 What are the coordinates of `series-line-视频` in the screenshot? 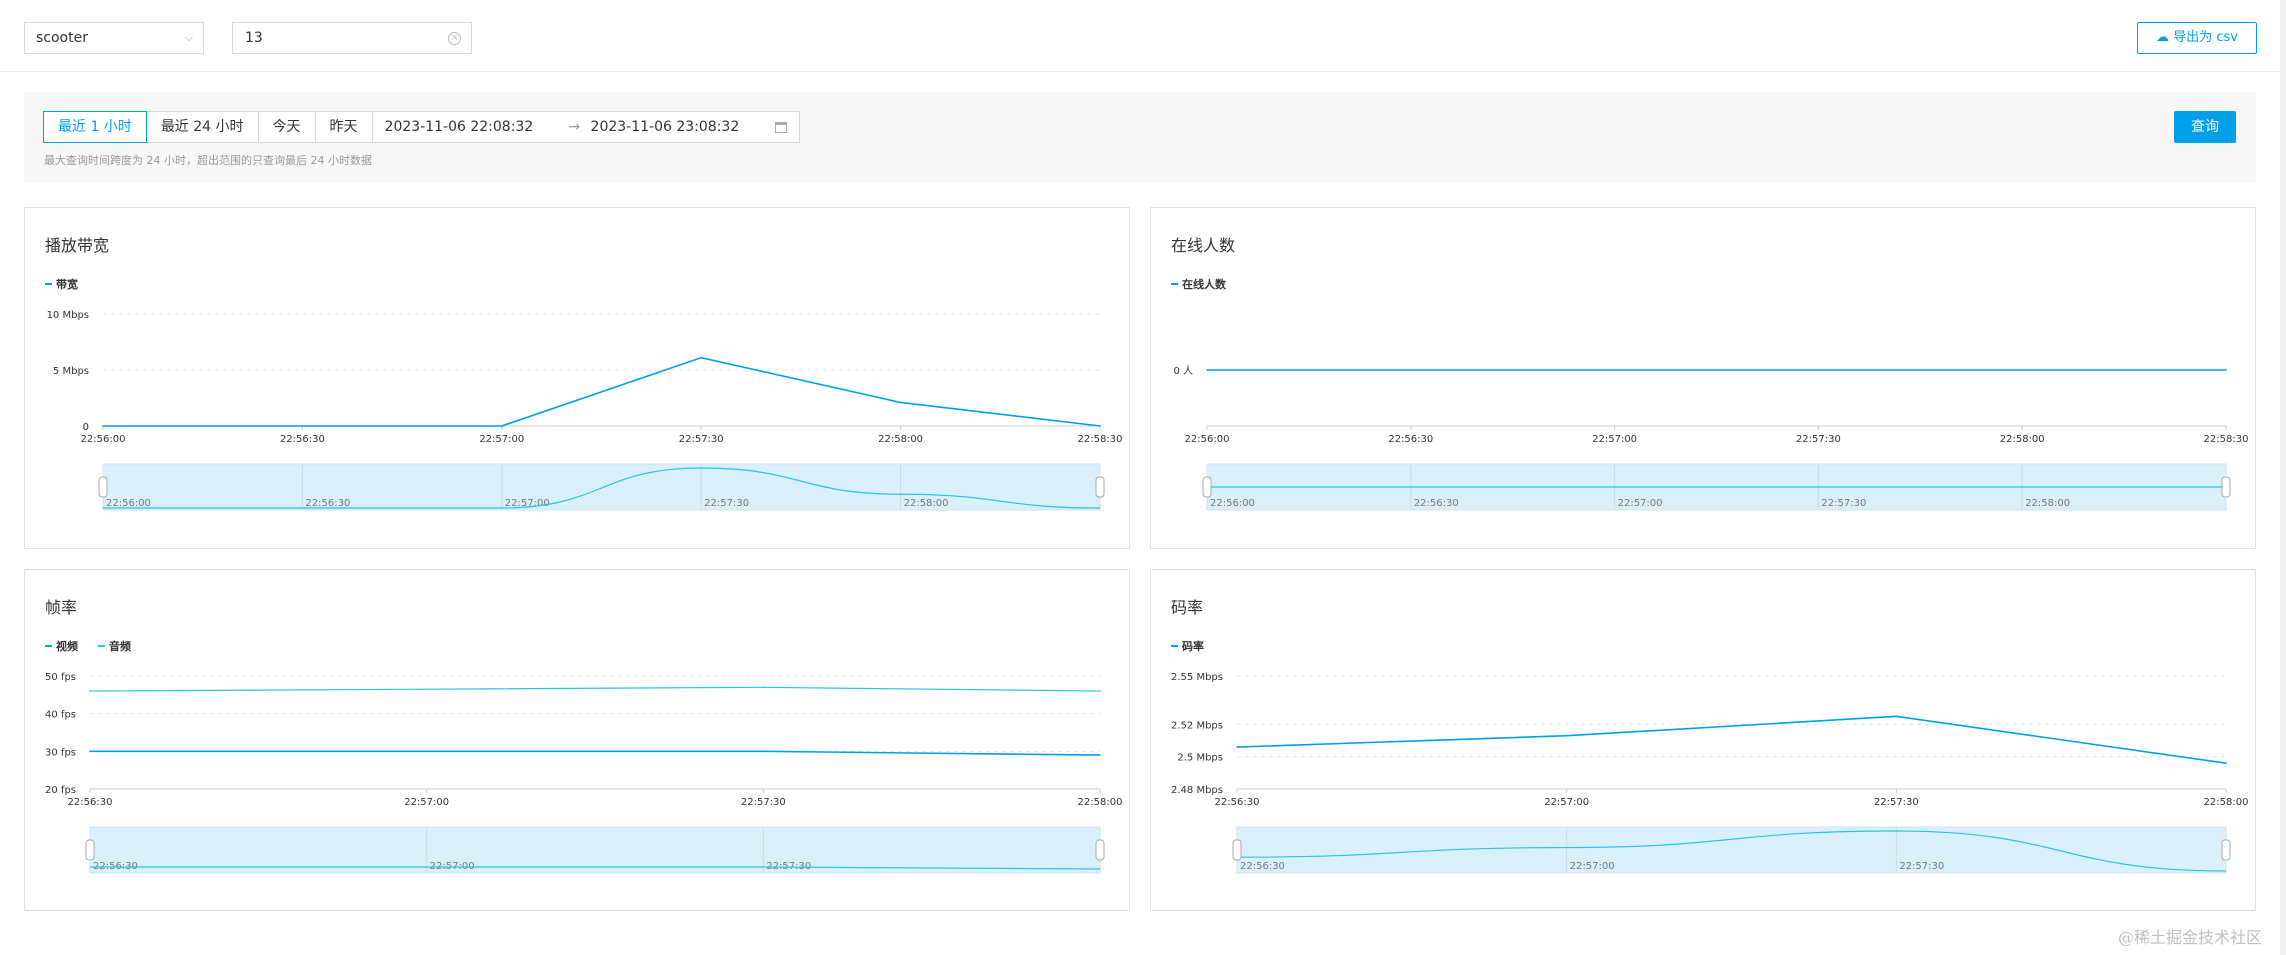 It's located at (595, 753).